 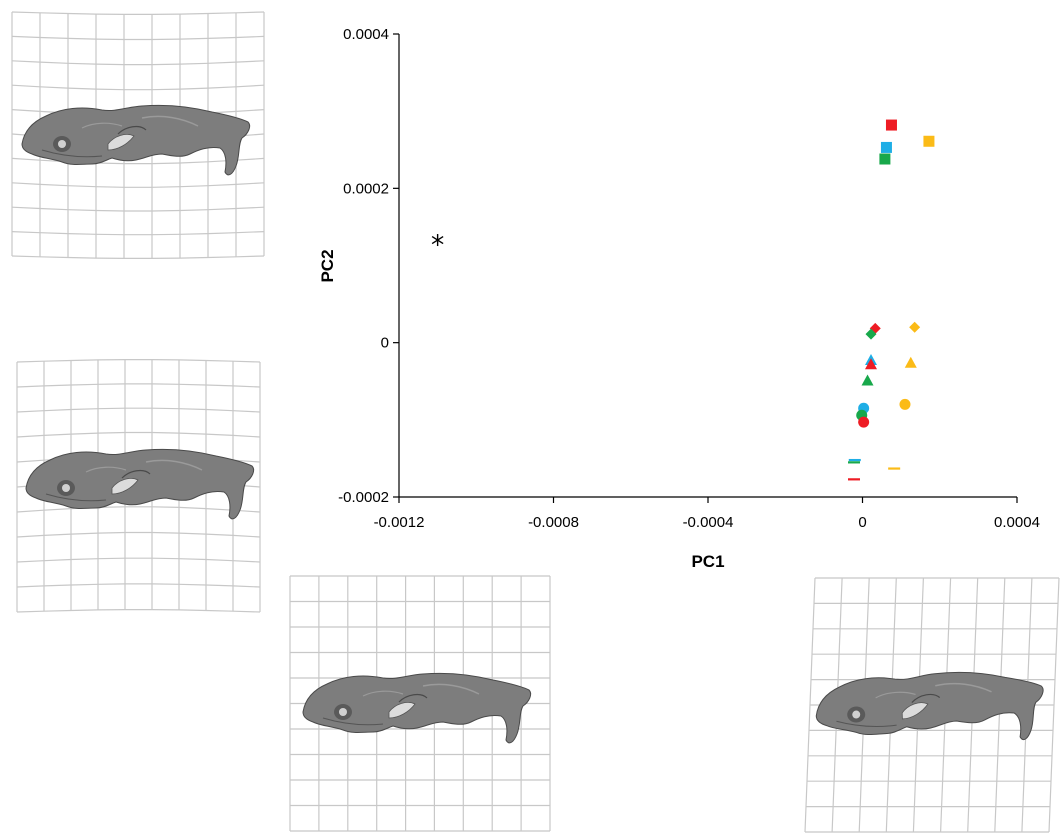 I want to click on y-tick-label: -0.0002, so click(x=363, y=497).